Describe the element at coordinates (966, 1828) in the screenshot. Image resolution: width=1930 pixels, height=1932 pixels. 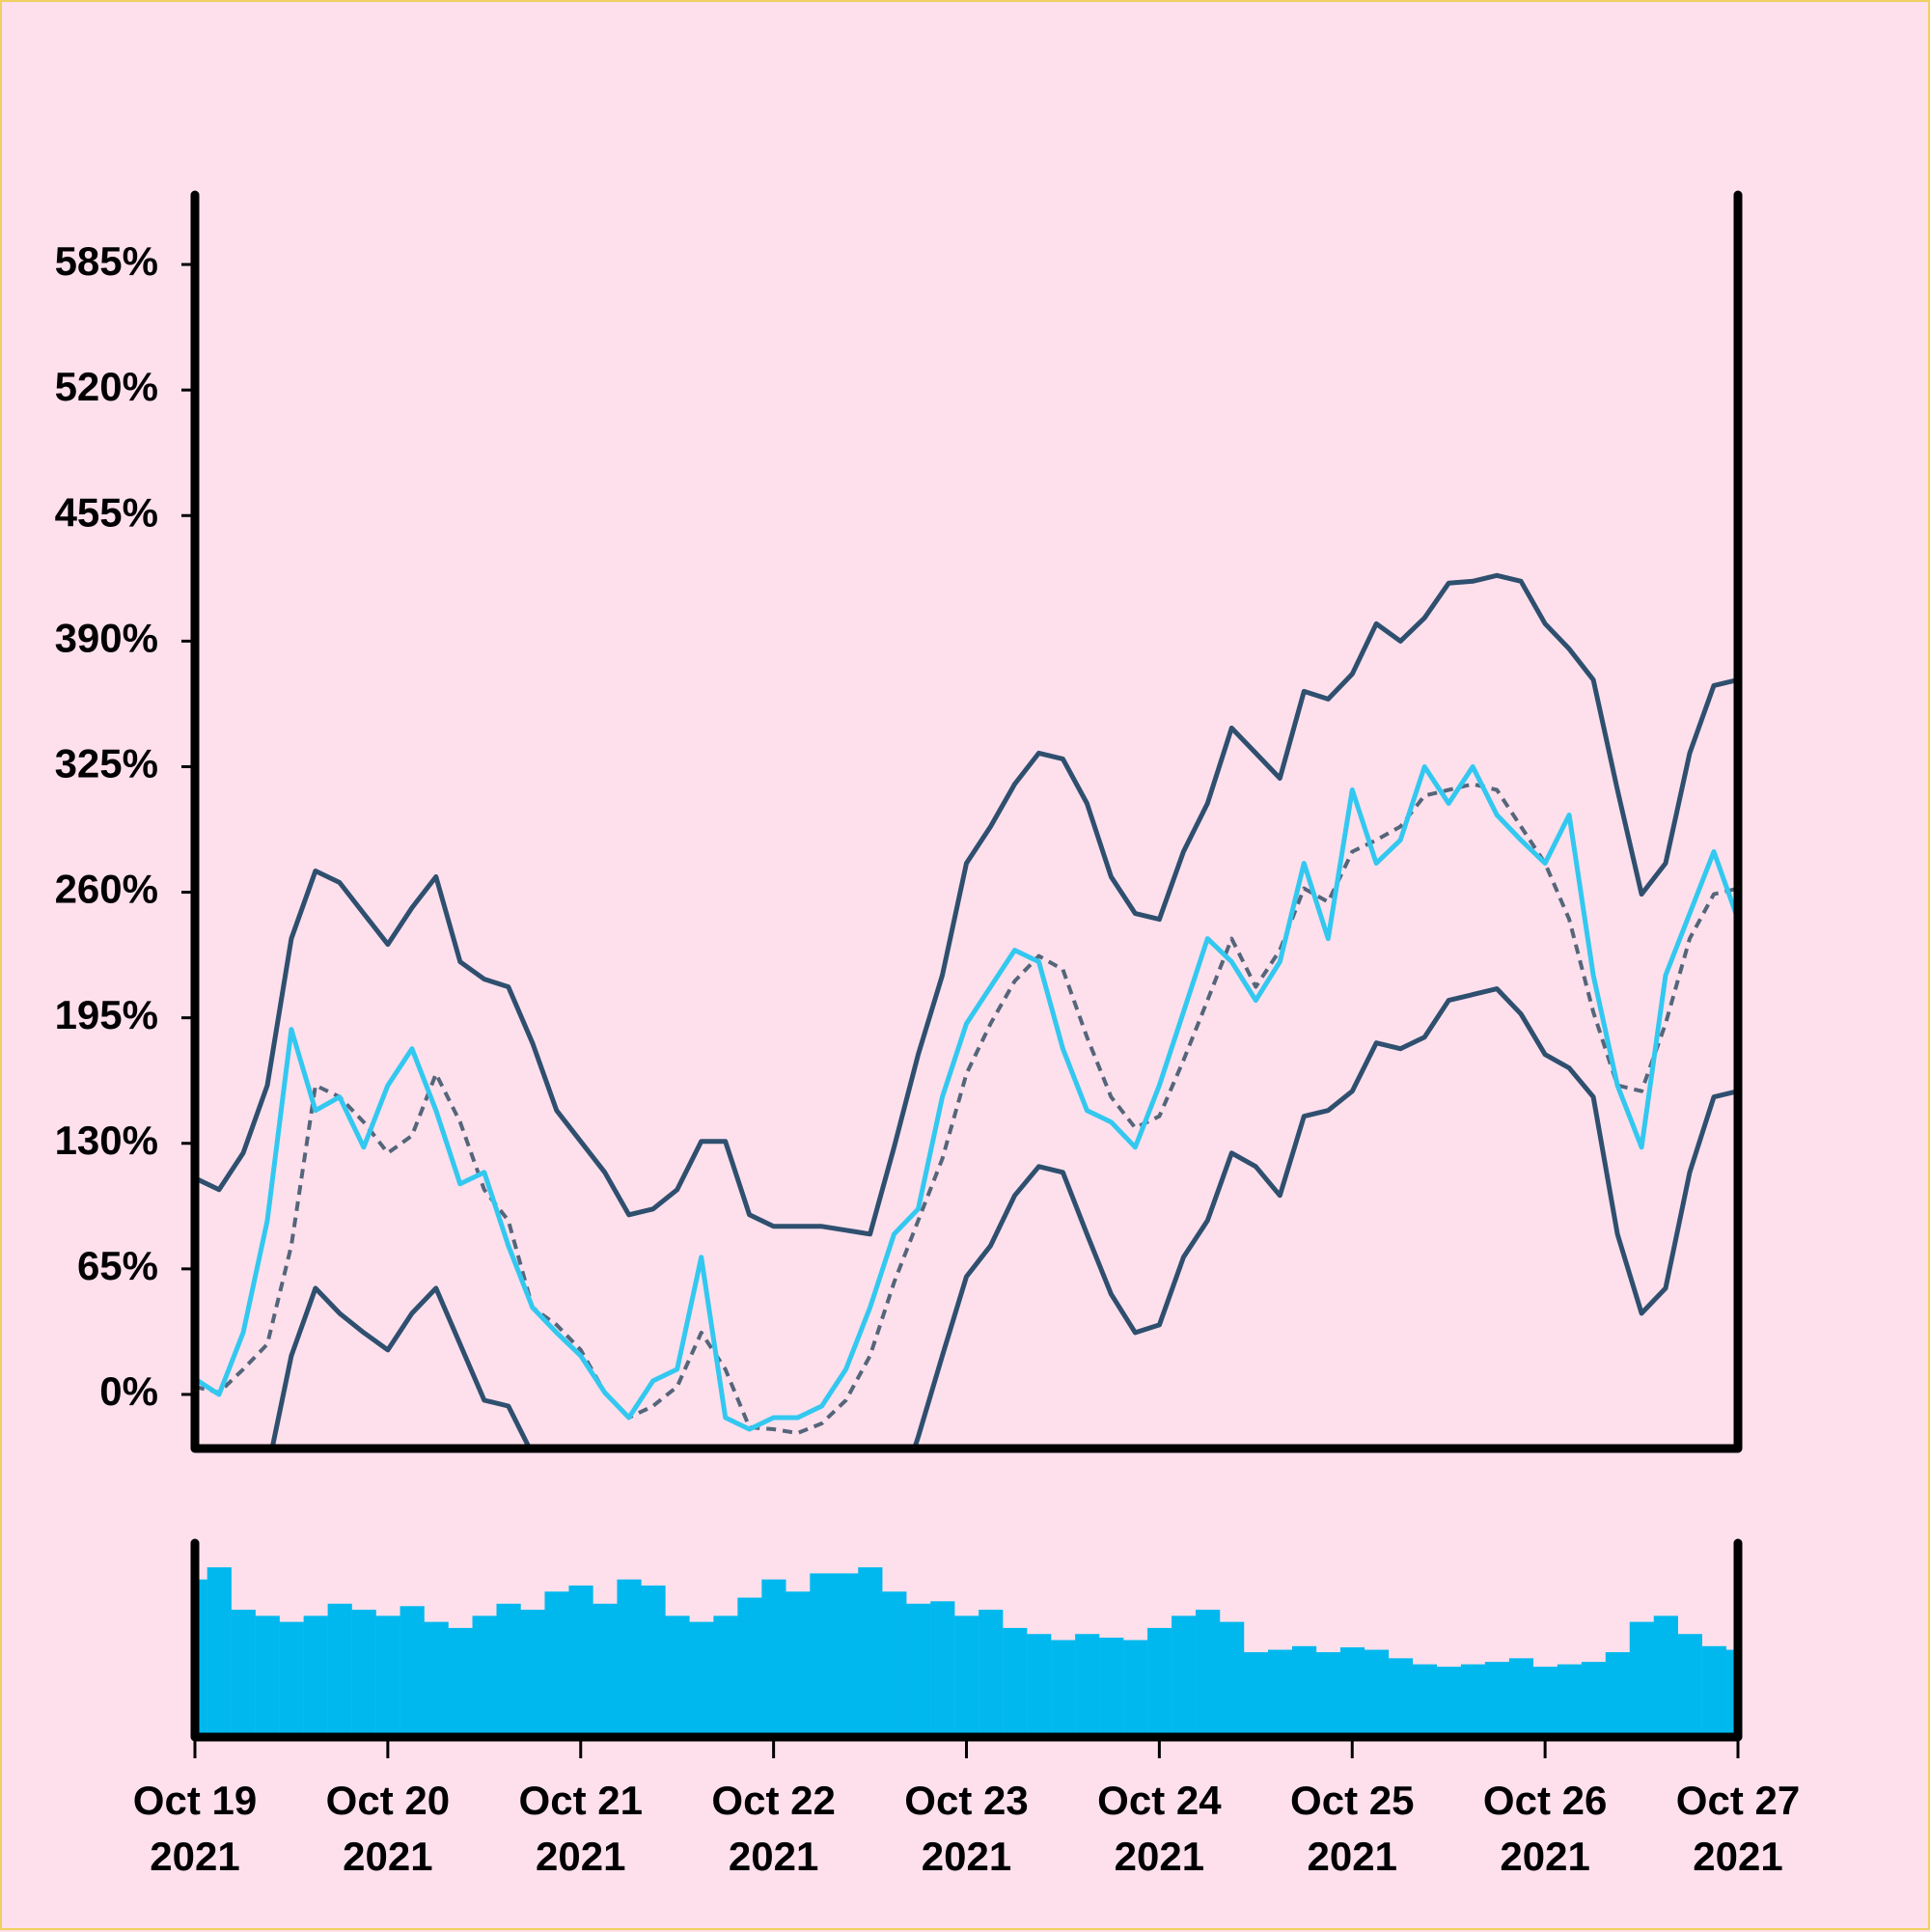
I see `x-tick-label: Oct 23 2021` at that location.